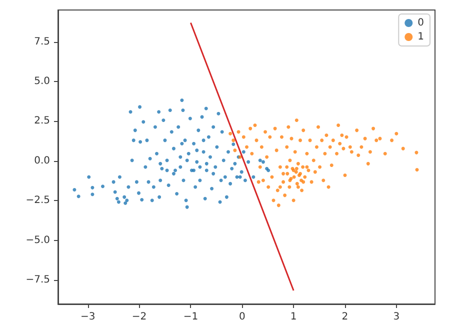 The height and width of the screenshot is (328, 474). What do you see at coordinates (396, 317) in the screenshot?
I see `x-tick-label: 3` at bounding box center [396, 317].